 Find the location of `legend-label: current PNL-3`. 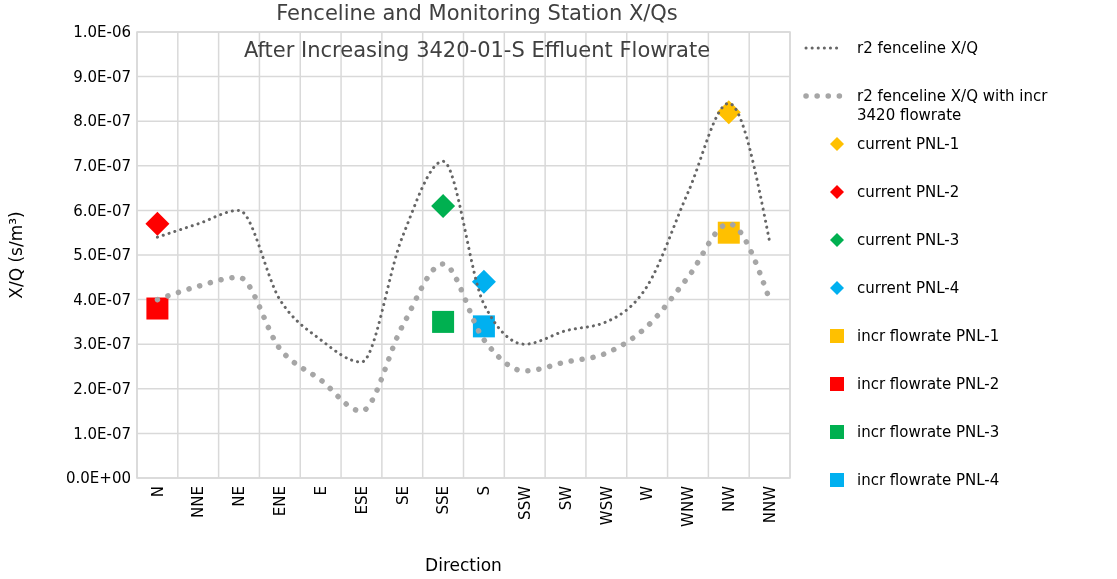

legend-label: current PNL-3 is located at coordinates (908, 240).